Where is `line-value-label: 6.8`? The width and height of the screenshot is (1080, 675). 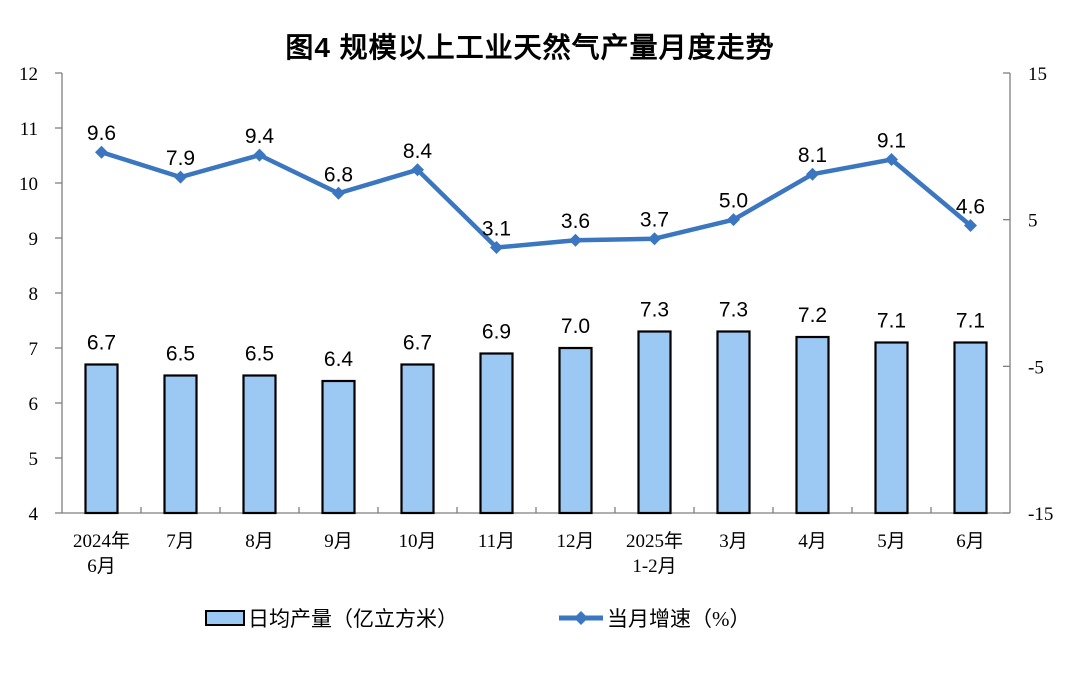
line-value-label: 6.8 is located at coordinates (338, 174).